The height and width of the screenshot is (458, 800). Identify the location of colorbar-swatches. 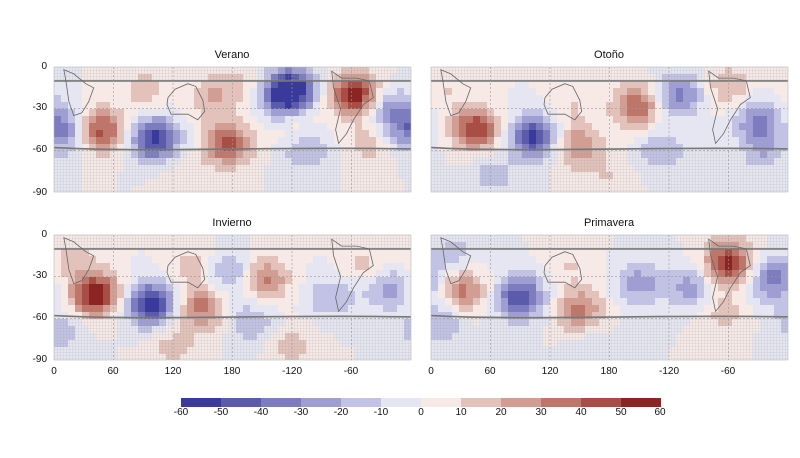
(421, 402).